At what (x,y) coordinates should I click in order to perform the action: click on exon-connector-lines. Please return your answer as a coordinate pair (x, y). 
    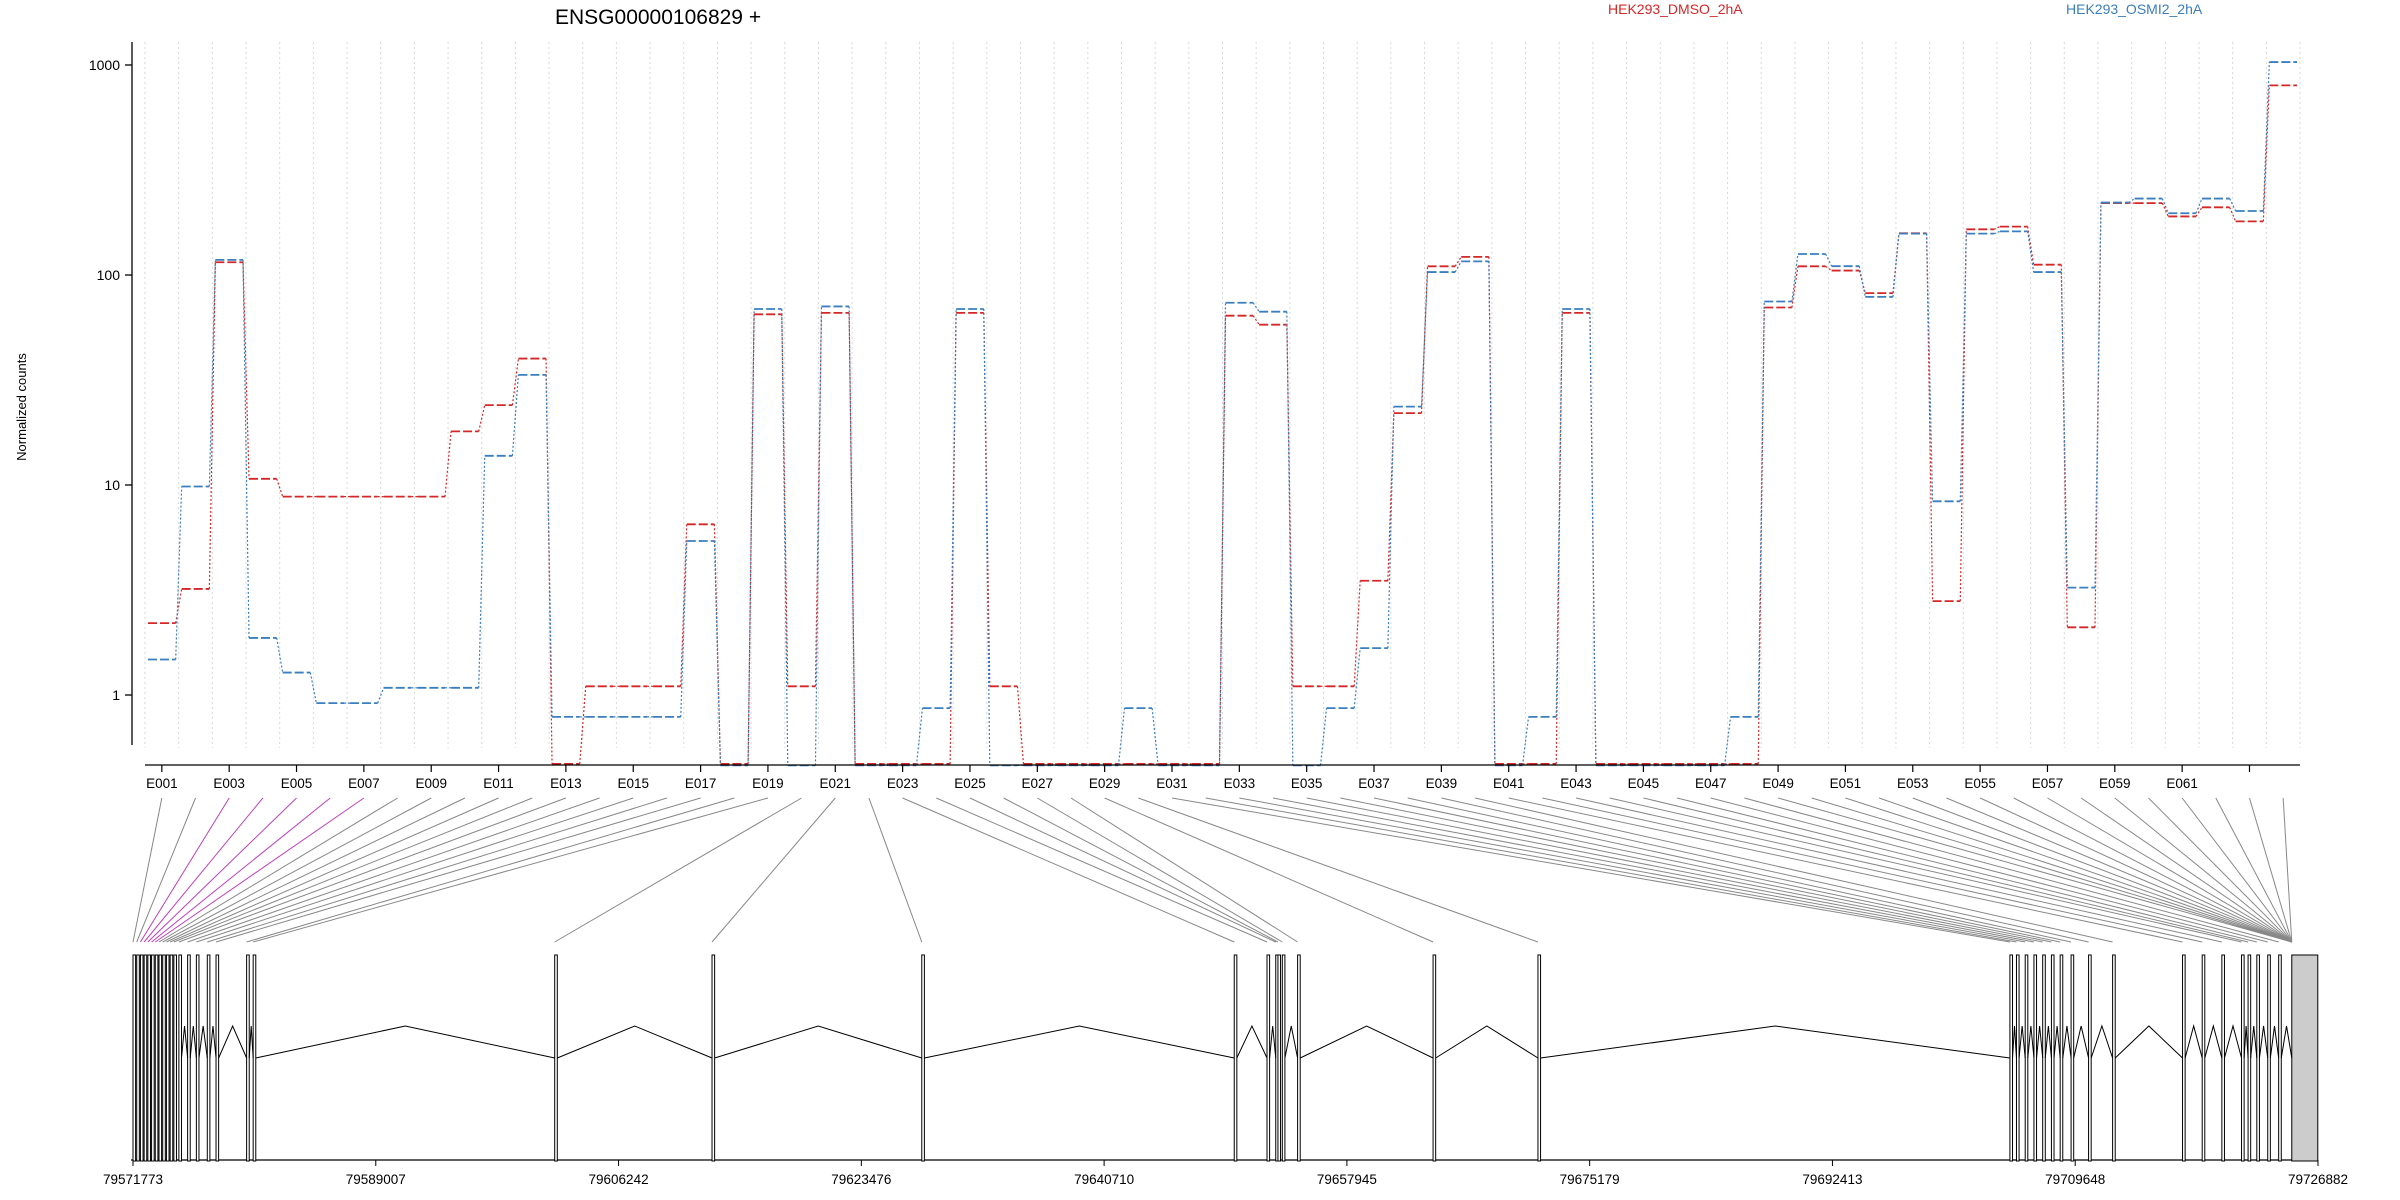
    Looking at the image, I should click on (1212, 870).